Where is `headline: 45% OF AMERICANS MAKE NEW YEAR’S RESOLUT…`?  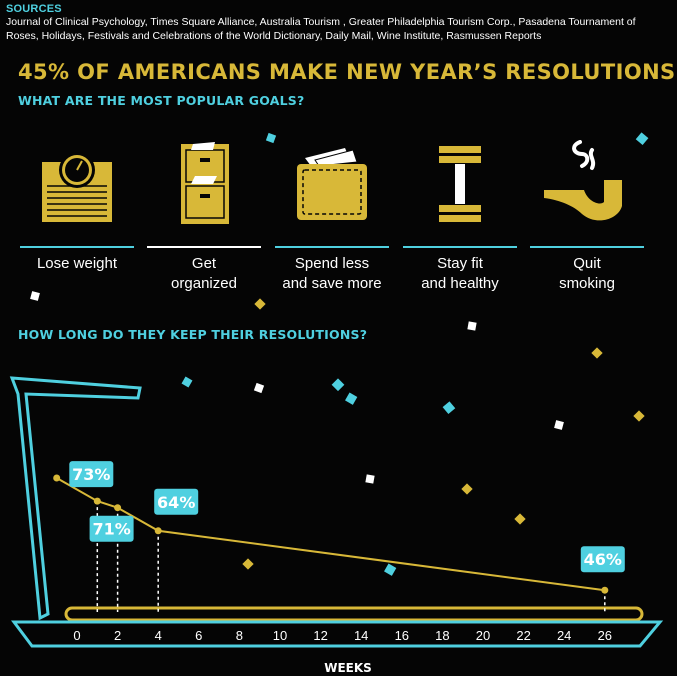 headline: 45% OF AMERICANS MAKE NEW YEAR’S RESOLUT… is located at coordinates (347, 72).